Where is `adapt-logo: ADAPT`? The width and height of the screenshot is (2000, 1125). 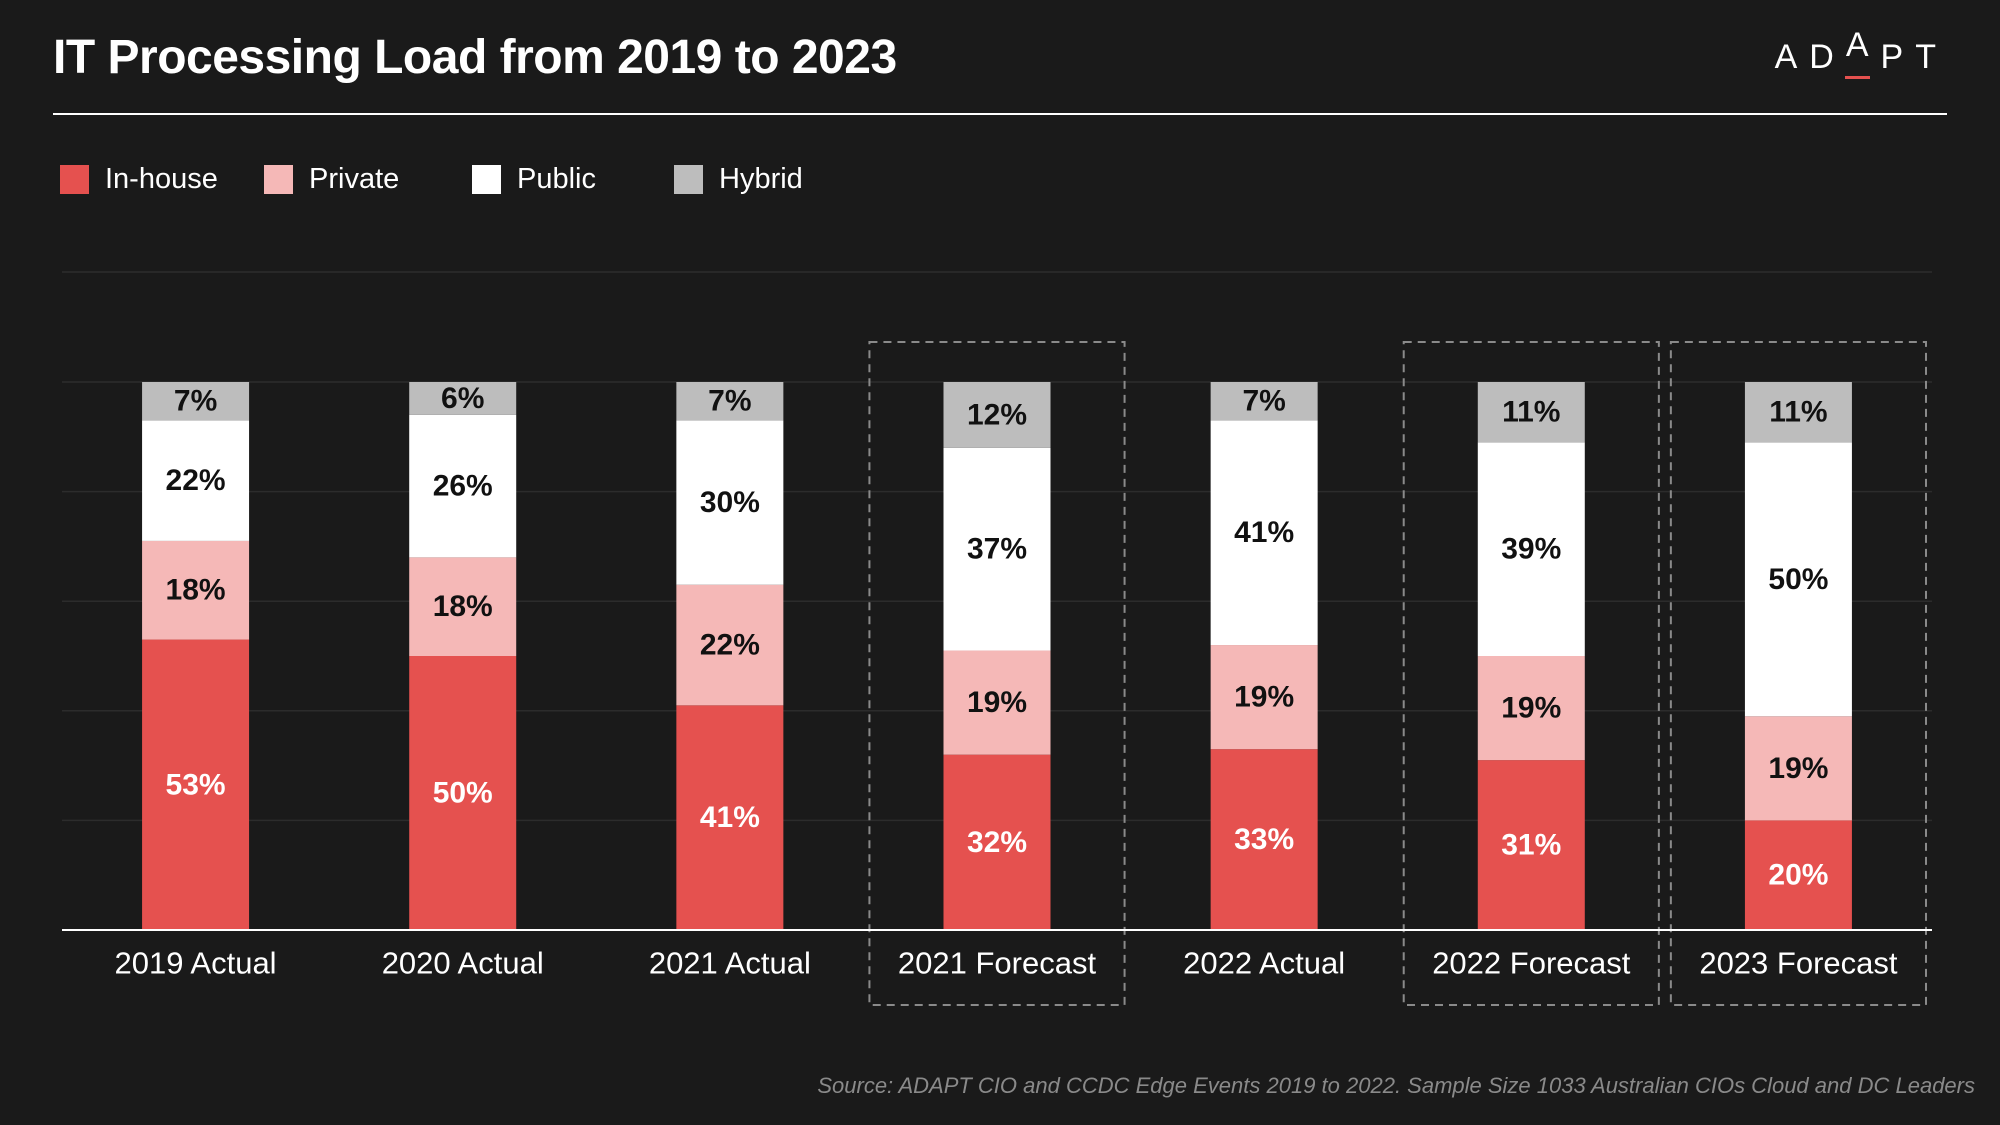 adapt-logo: ADAPT is located at coordinates (1861, 52).